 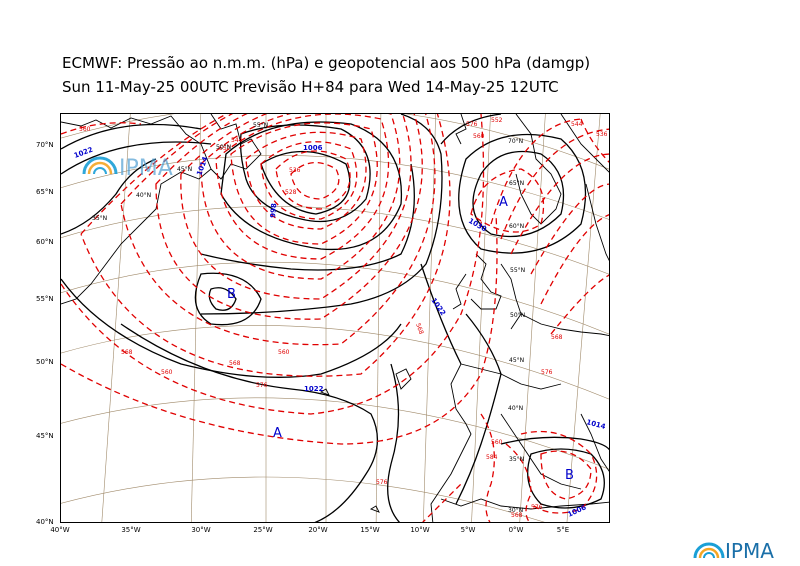 What do you see at coordinates (318, 530) in the screenshot?
I see `lon-label-20w: 20°W` at bounding box center [318, 530].